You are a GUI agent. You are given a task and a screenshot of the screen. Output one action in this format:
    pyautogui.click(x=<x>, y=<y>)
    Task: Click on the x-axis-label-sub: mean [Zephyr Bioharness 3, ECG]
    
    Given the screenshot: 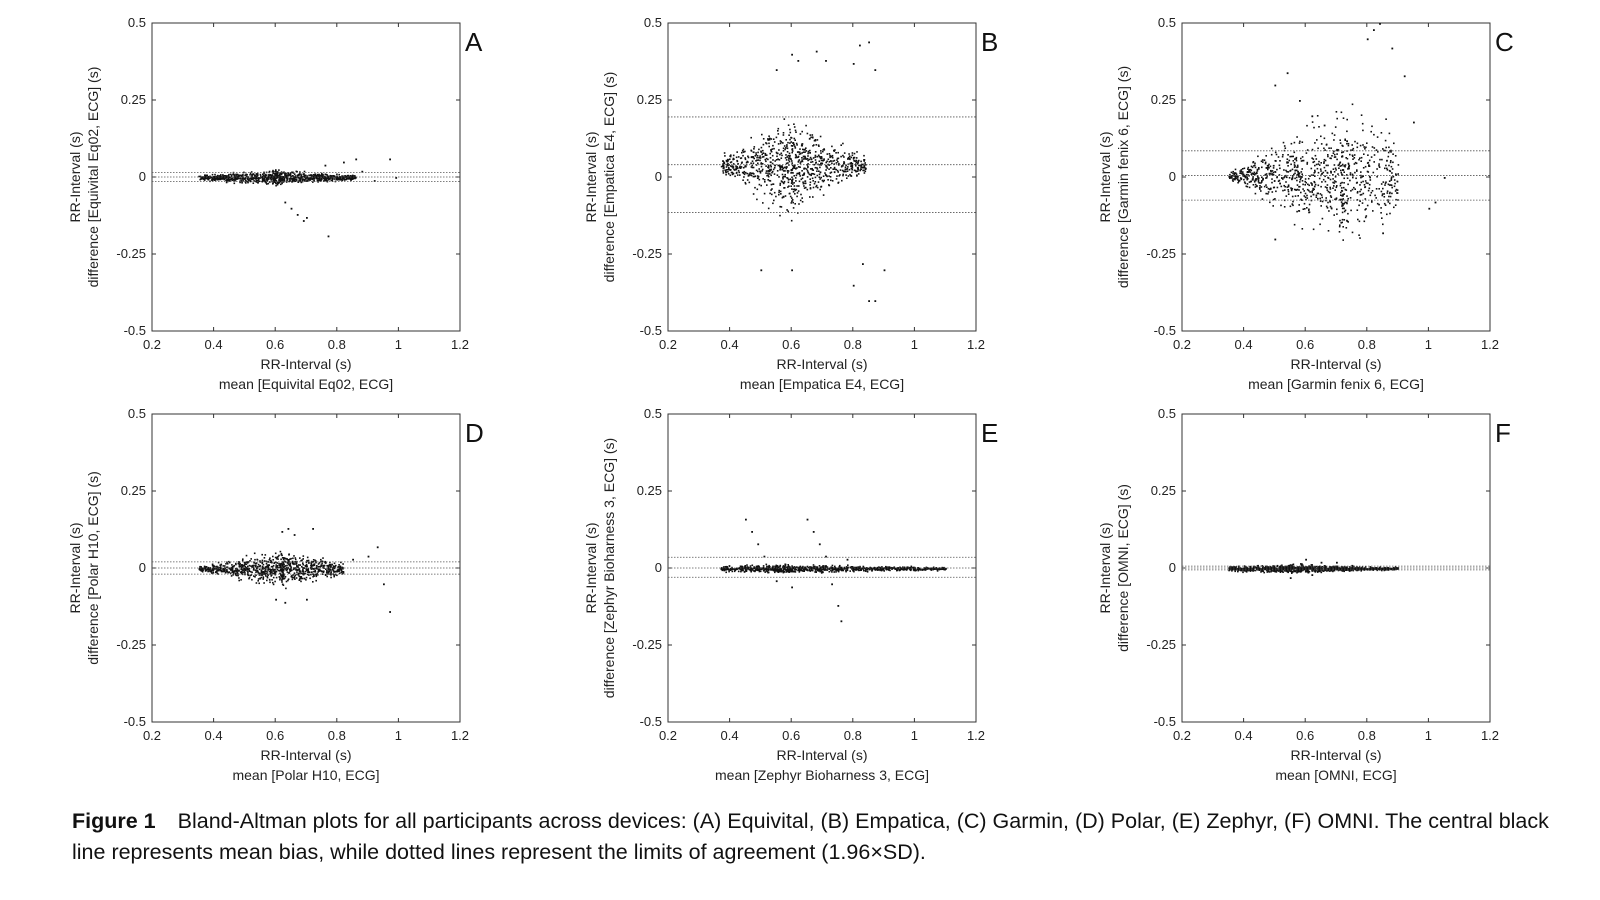 What is the action you would take?
    pyautogui.click(x=822, y=775)
    